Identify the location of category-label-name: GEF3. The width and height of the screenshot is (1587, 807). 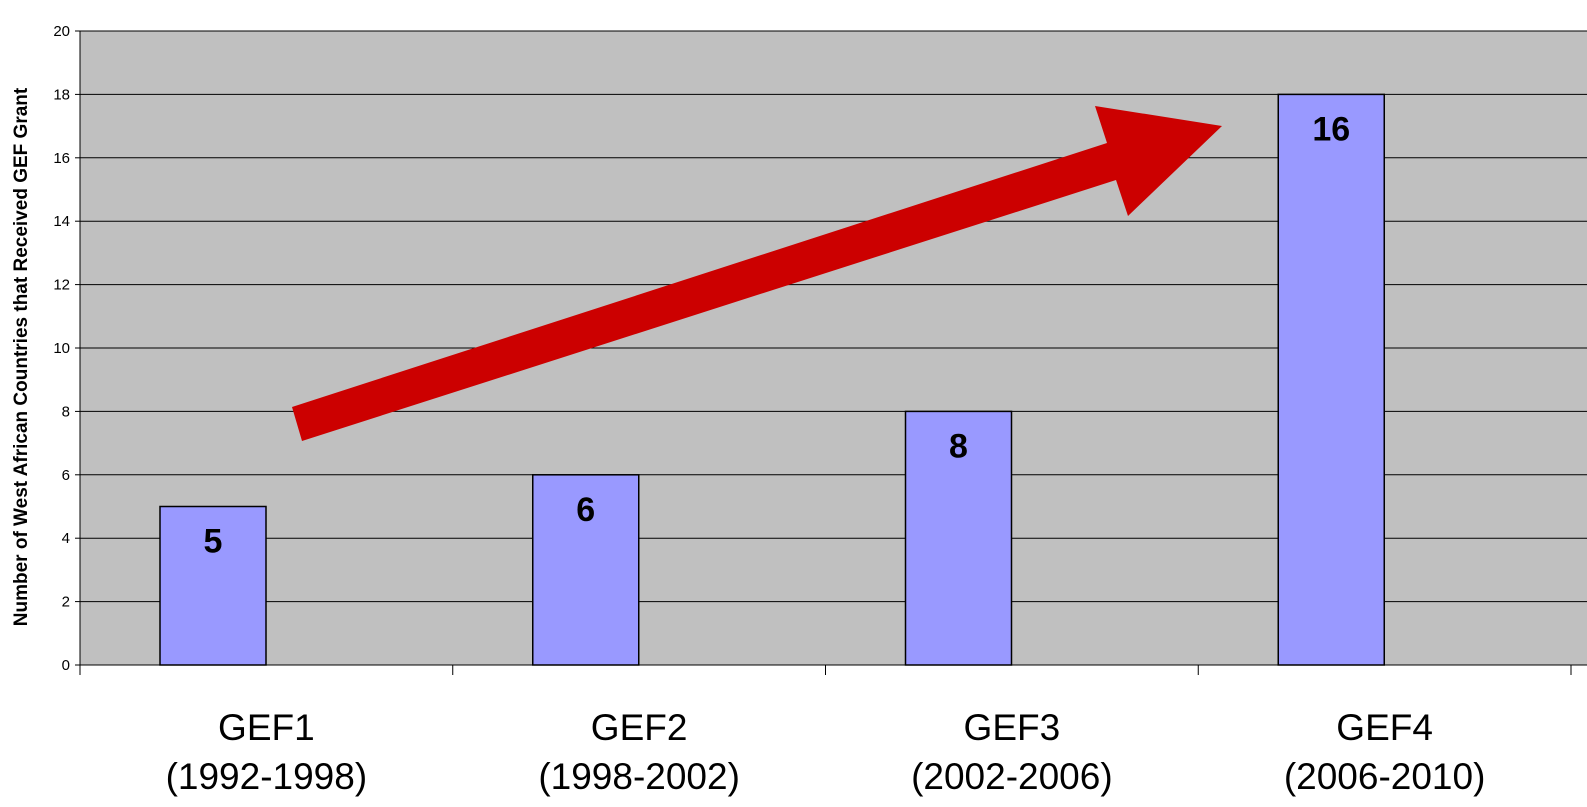
(1012, 727).